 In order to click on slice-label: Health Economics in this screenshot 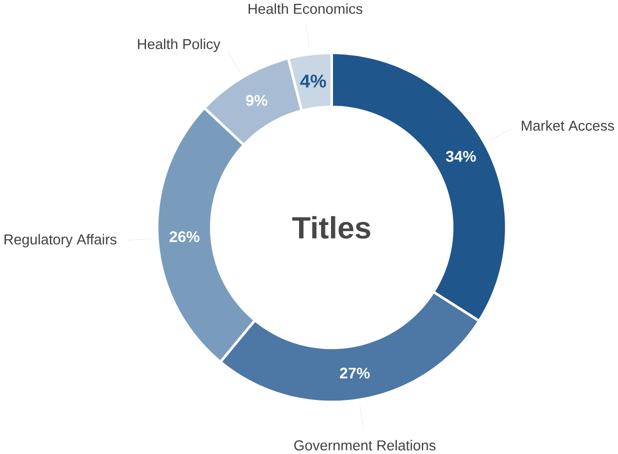, I will do `click(305, 8)`.